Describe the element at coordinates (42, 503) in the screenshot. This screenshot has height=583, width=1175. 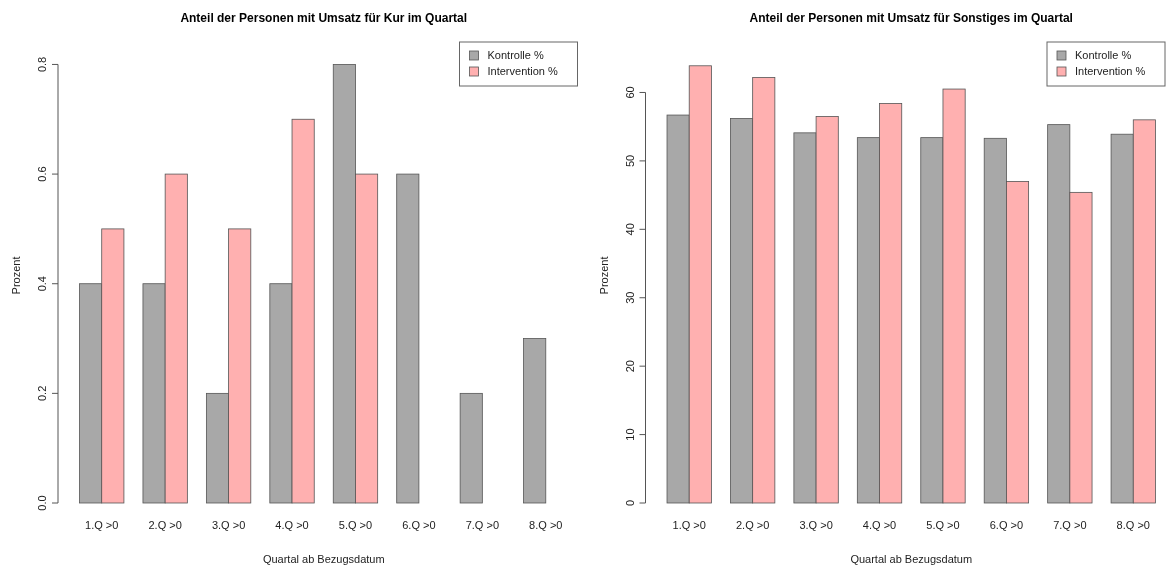
I see `y-tick-label: 0.0` at that location.